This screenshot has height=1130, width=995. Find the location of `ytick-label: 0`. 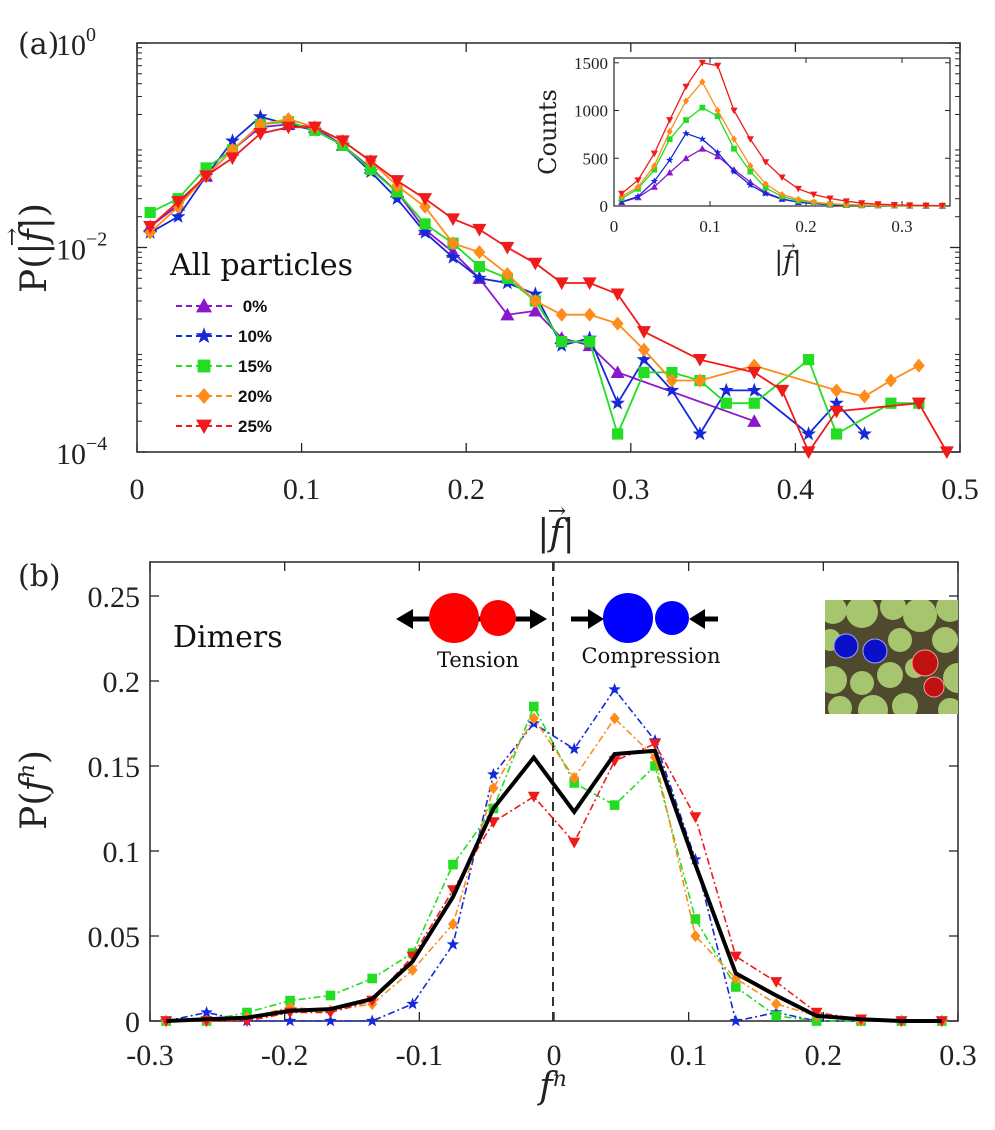

ytick-label: 0 is located at coordinates (132, 1022).